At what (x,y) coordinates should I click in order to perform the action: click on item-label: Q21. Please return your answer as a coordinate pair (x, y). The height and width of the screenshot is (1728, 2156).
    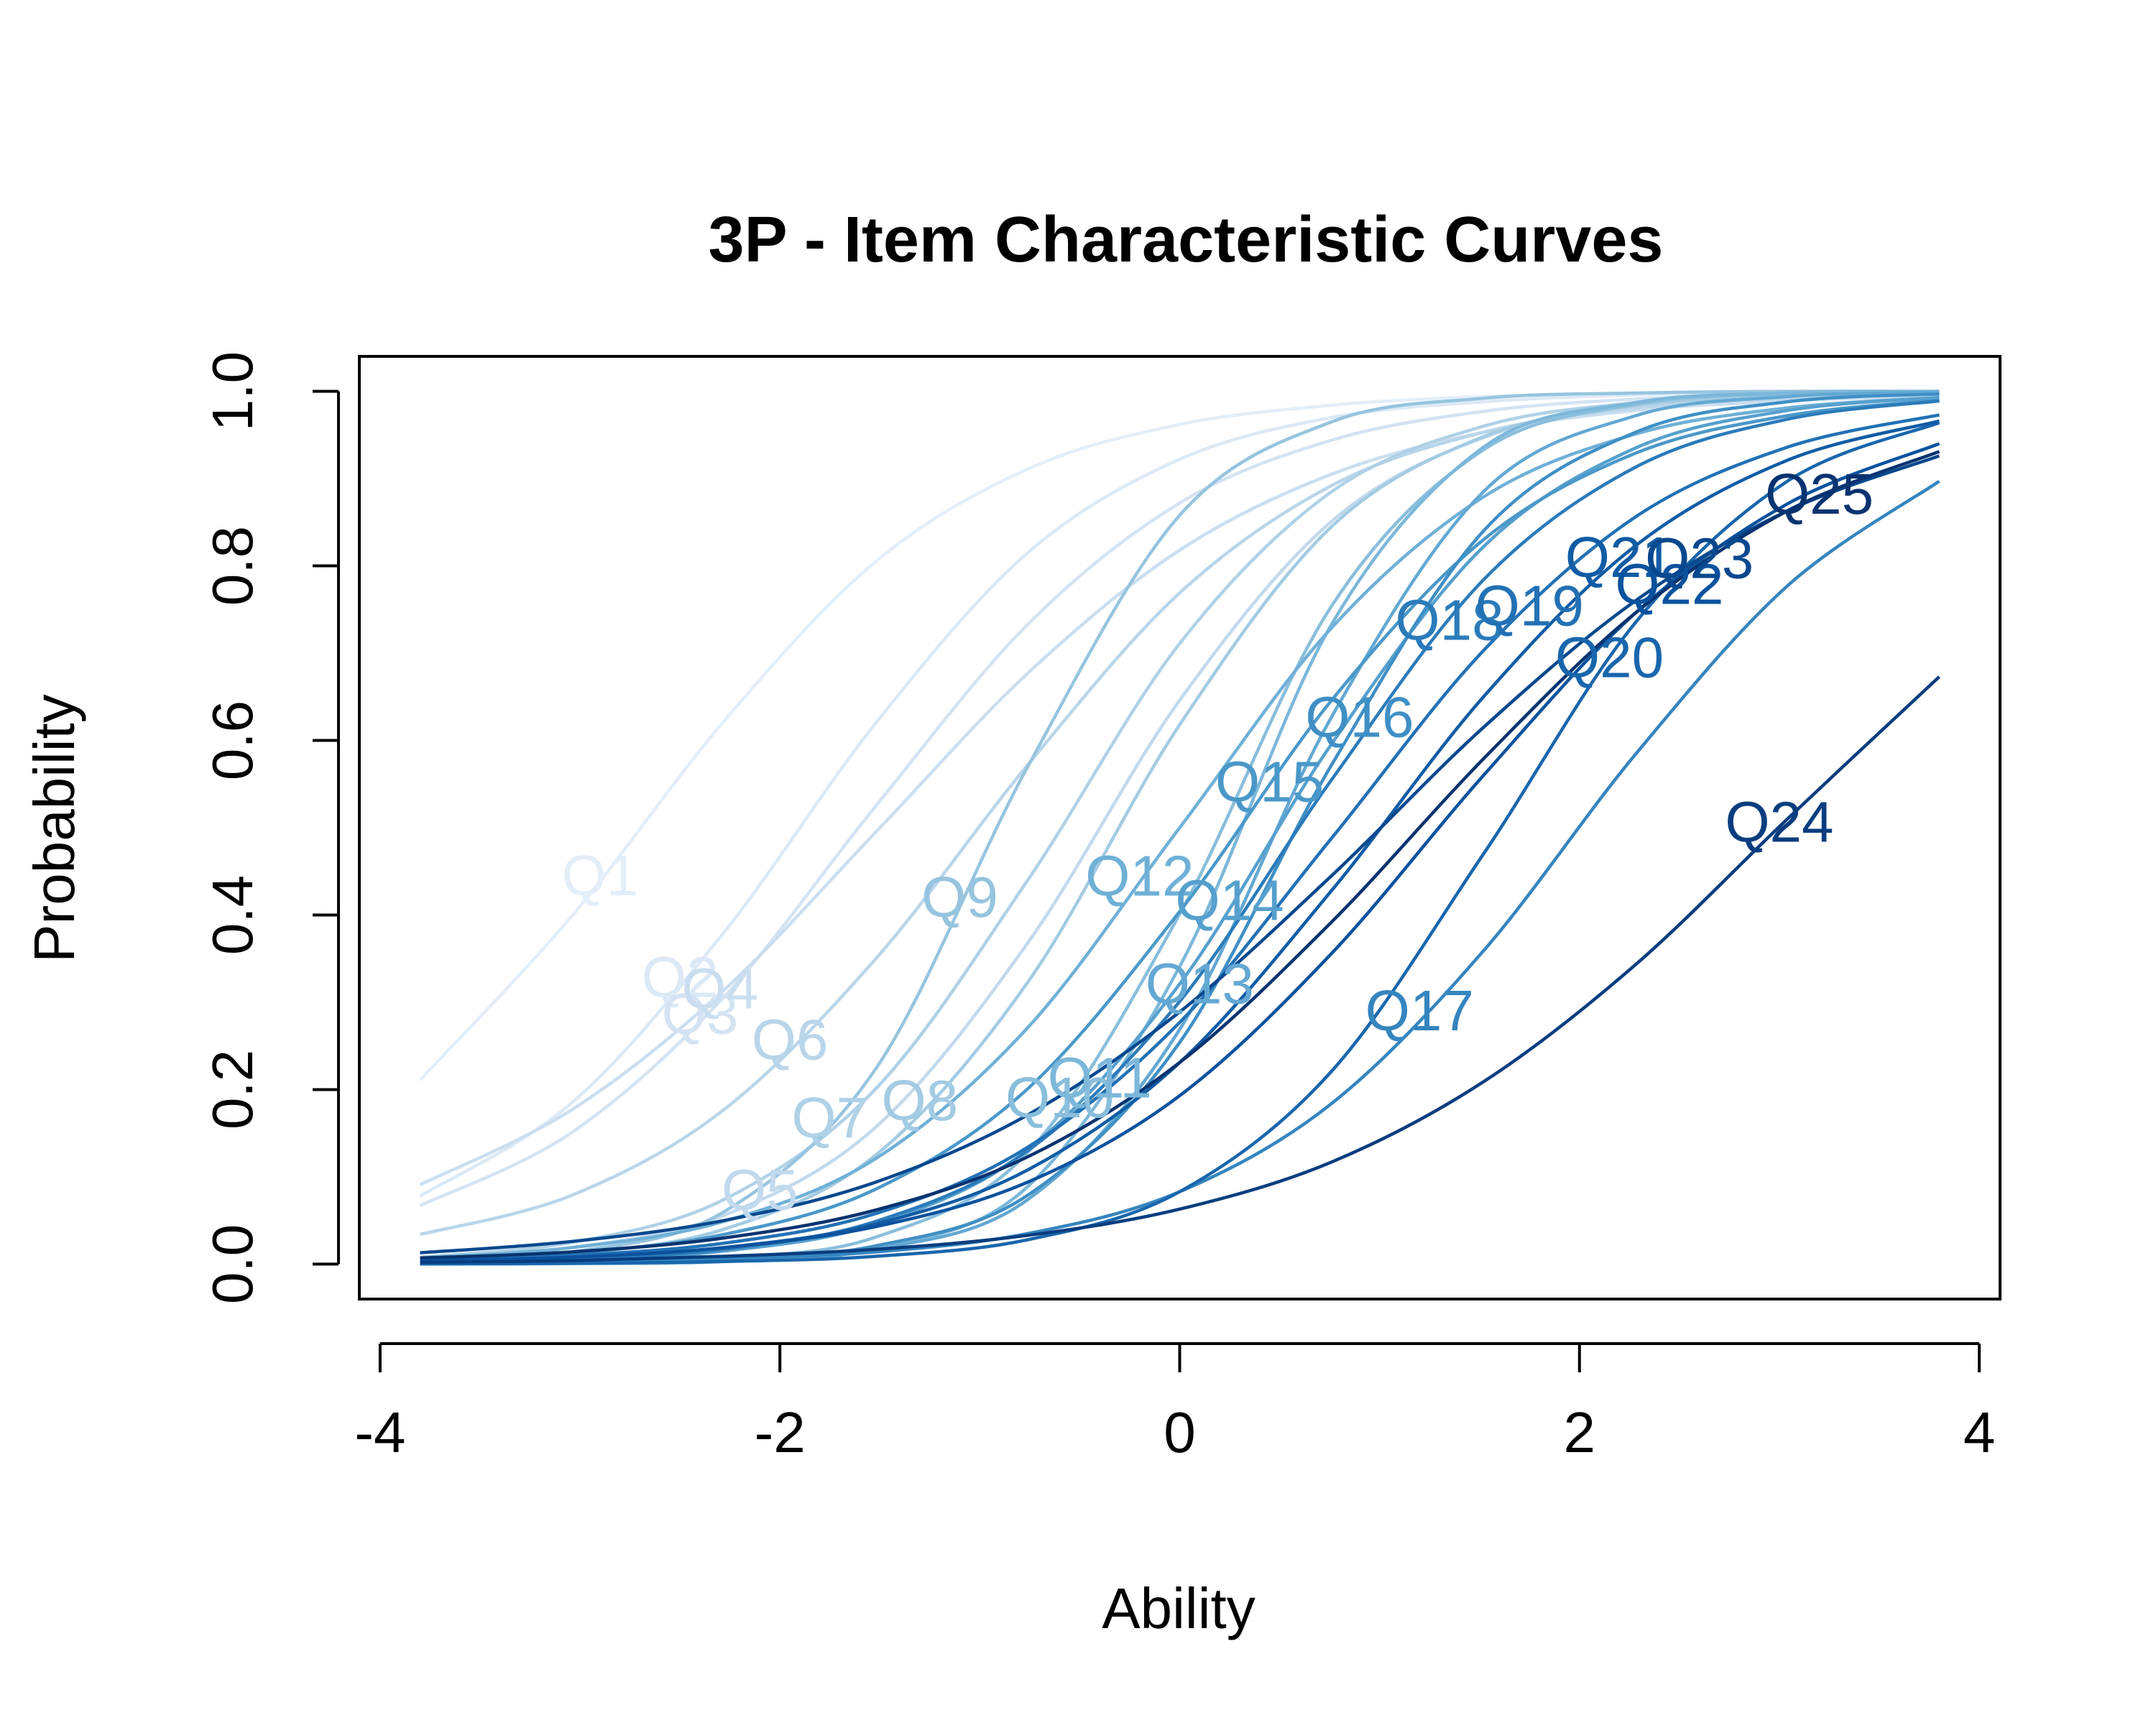
    Looking at the image, I should click on (1619, 557).